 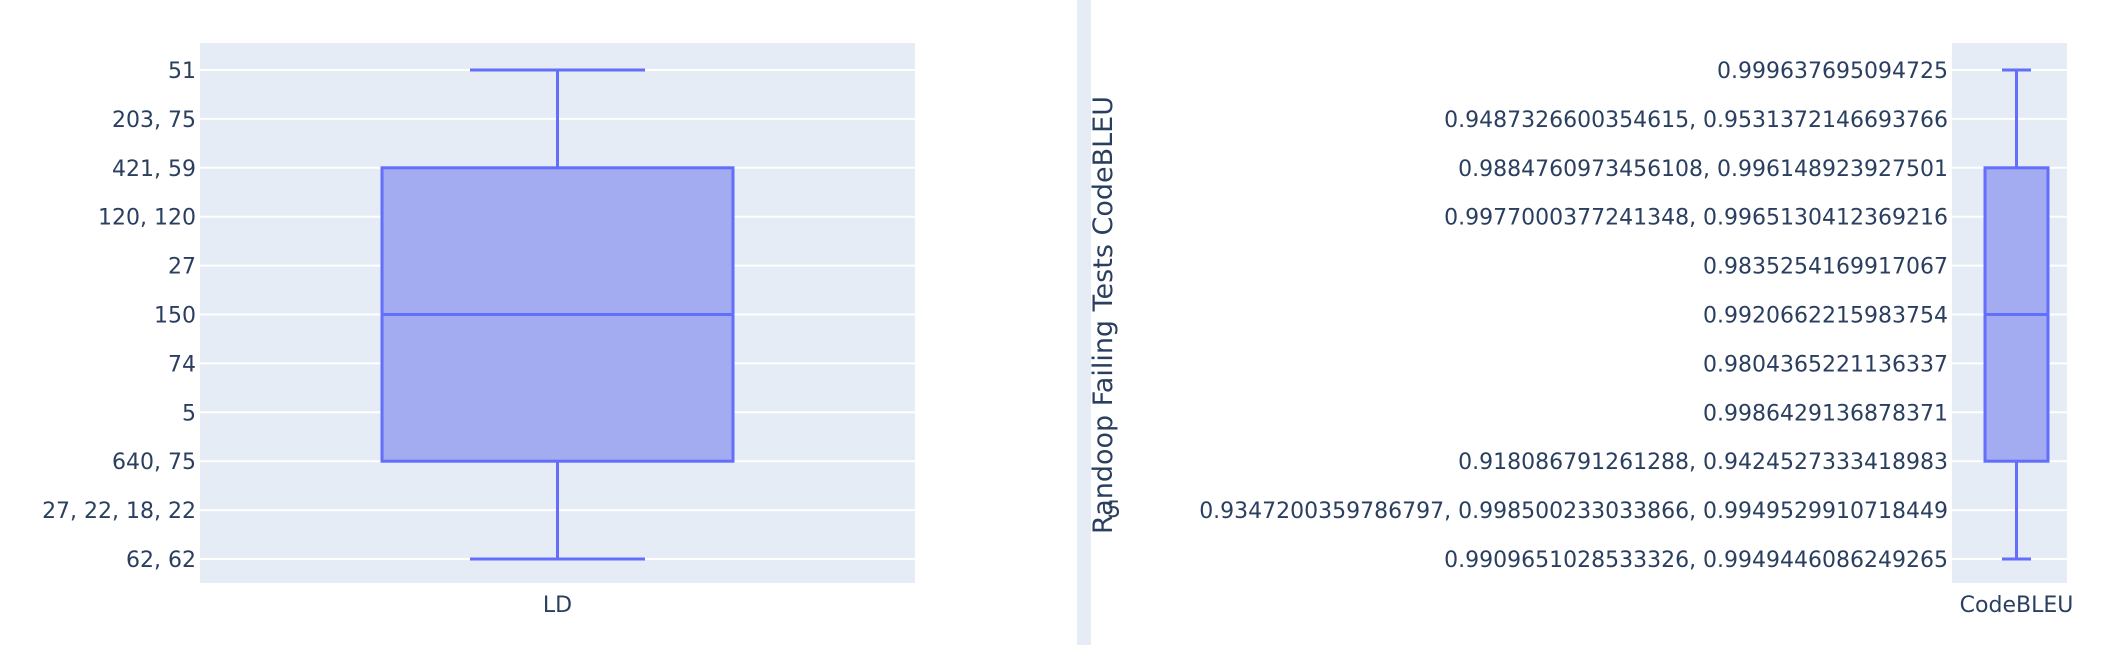 What do you see at coordinates (1114, 510) in the screenshot?
I see `stray-tick-label: 5` at bounding box center [1114, 510].